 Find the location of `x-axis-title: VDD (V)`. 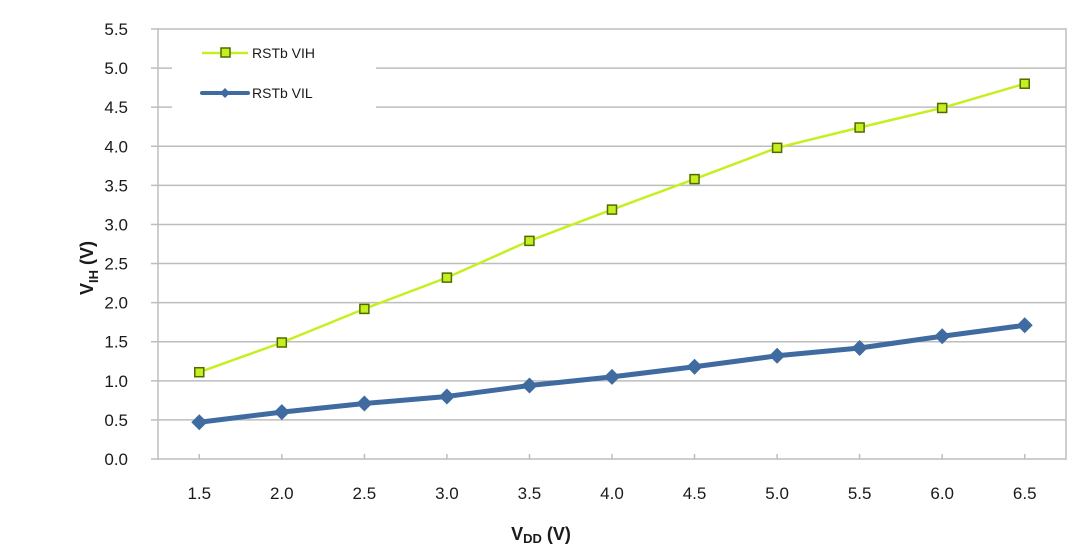

x-axis-title: VDD (V) is located at coordinates (541, 535).